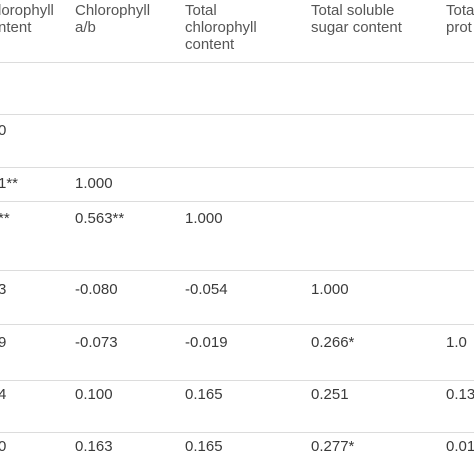 This screenshot has width=474, height=474. Describe the element at coordinates (333, 342) in the screenshot. I see `table-cell: 0.266*` at that location.